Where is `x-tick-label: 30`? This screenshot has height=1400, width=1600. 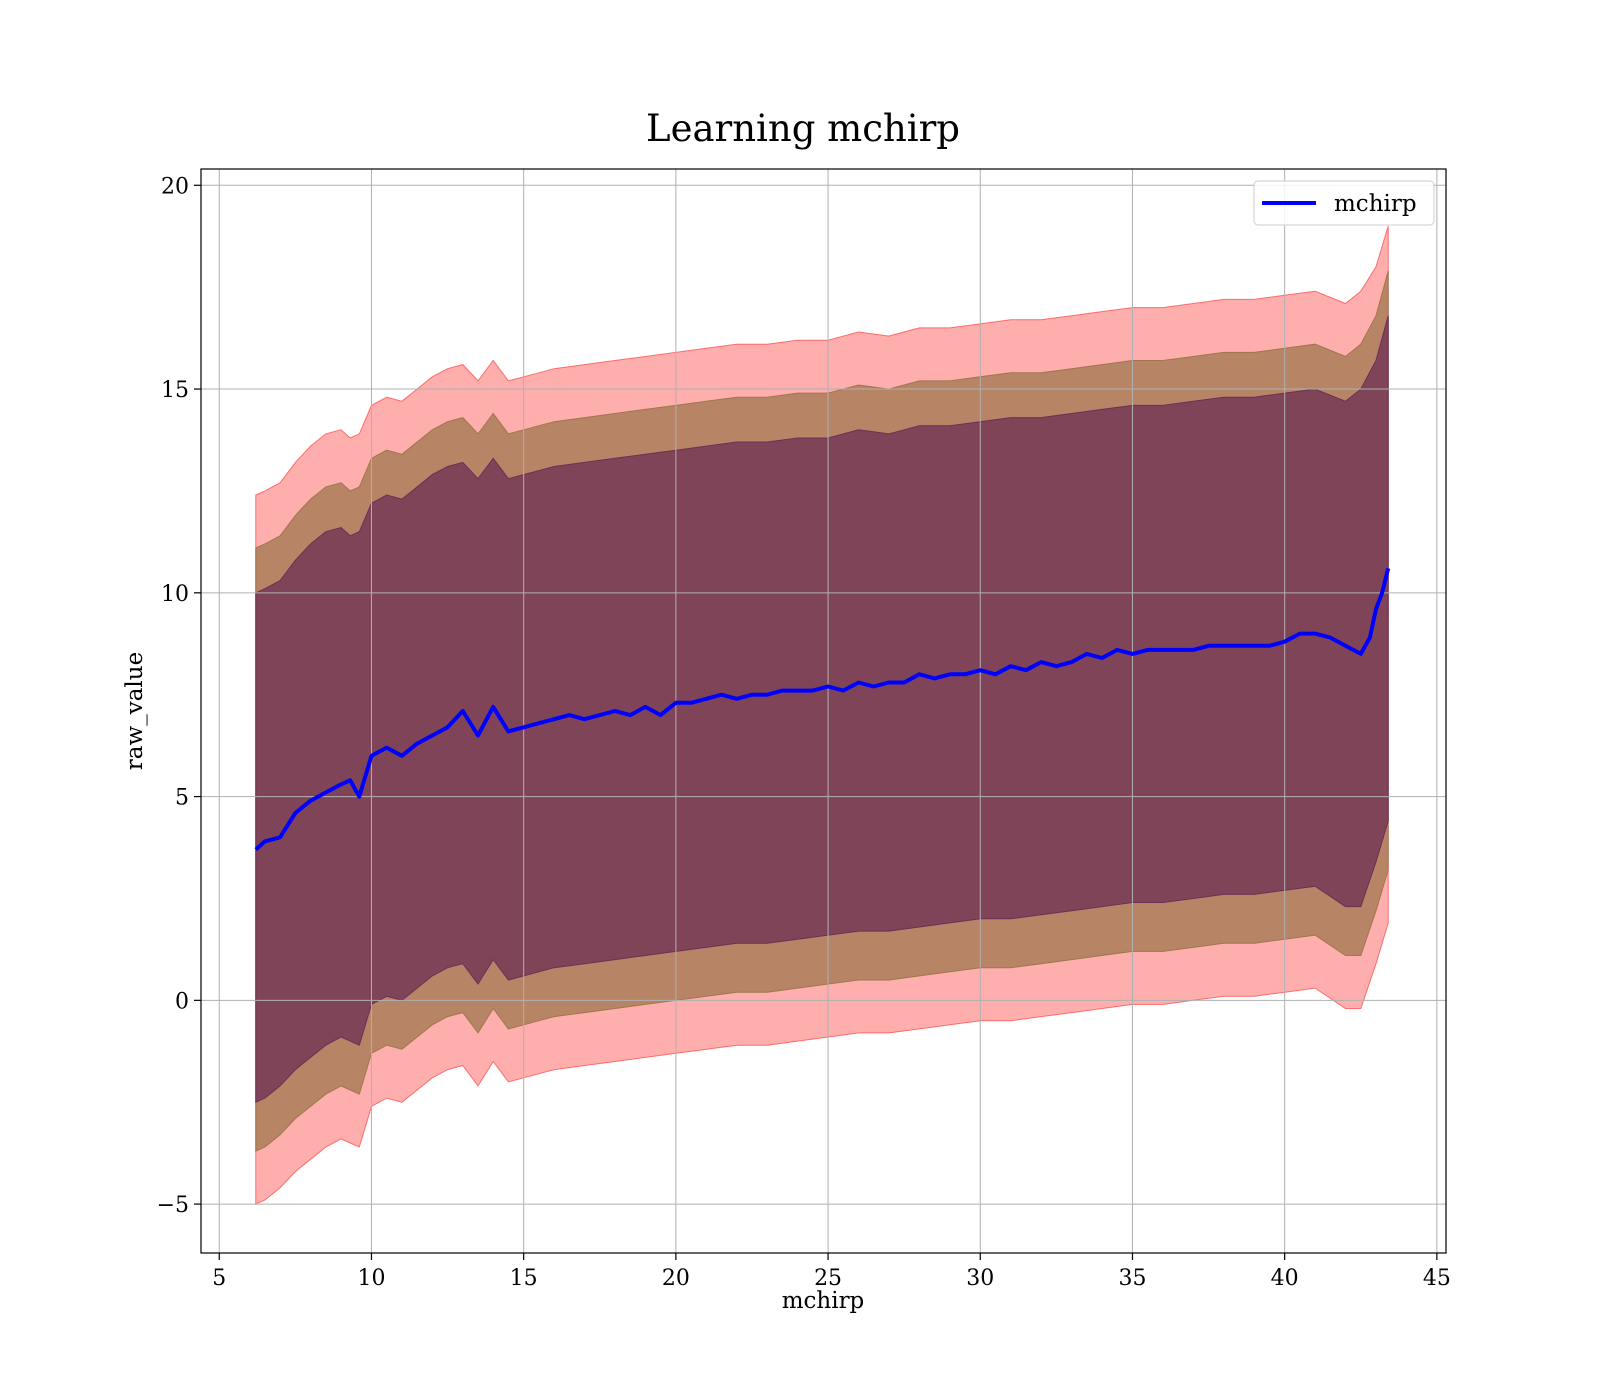 x-tick-label: 30 is located at coordinates (980, 1278).